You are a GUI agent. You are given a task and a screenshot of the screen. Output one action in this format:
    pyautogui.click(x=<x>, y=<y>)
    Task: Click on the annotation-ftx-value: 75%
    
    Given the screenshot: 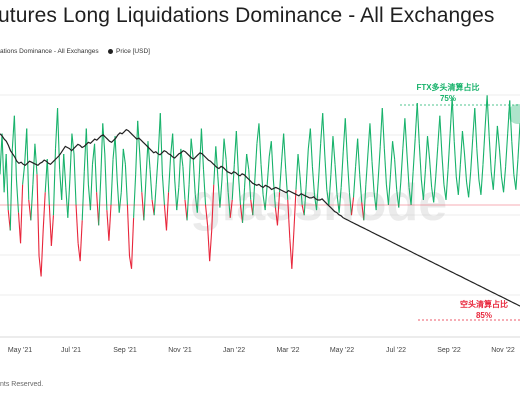 What is the action you would take?
    pyautogui.click(x=448, y=98)
    